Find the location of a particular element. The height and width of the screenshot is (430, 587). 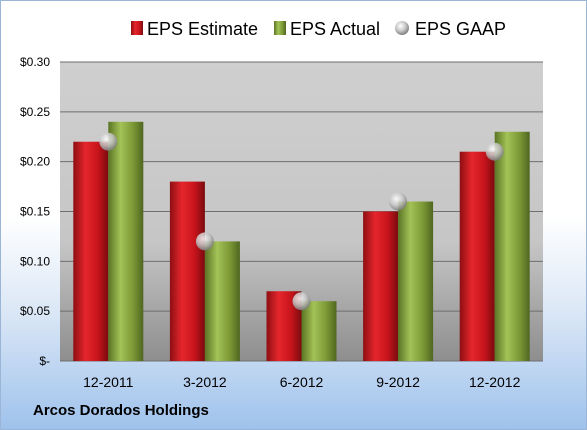

x-axis: 12-2011 3-2012 6-2012 9-2012 12-2012 is located at coordinates (301, 382).